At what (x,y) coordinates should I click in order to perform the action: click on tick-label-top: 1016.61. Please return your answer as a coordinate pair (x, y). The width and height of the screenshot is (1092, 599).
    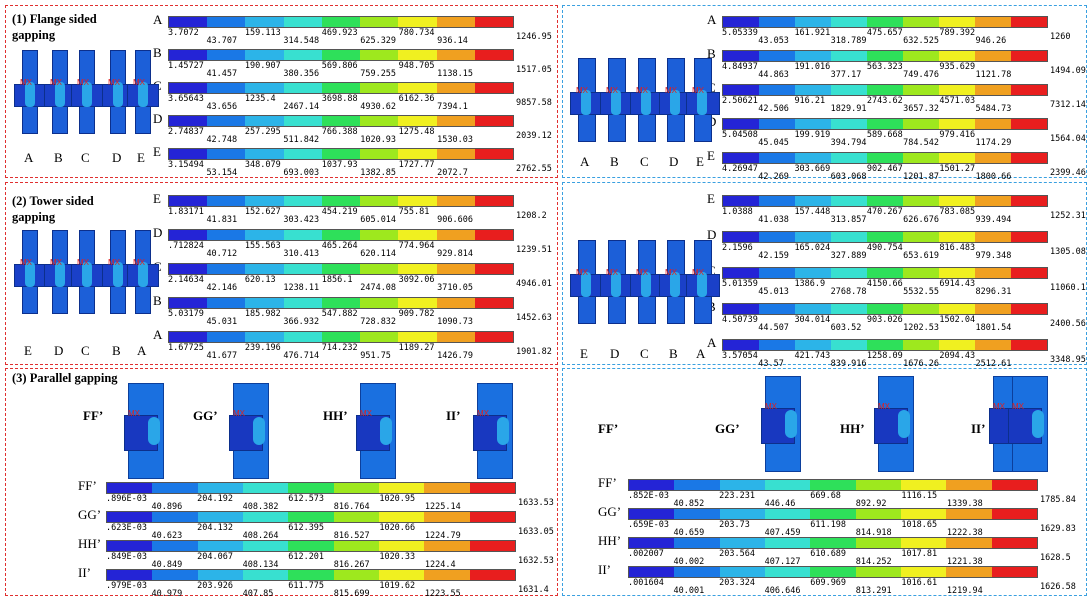
    Looking at the image, I should click on (919, 583).